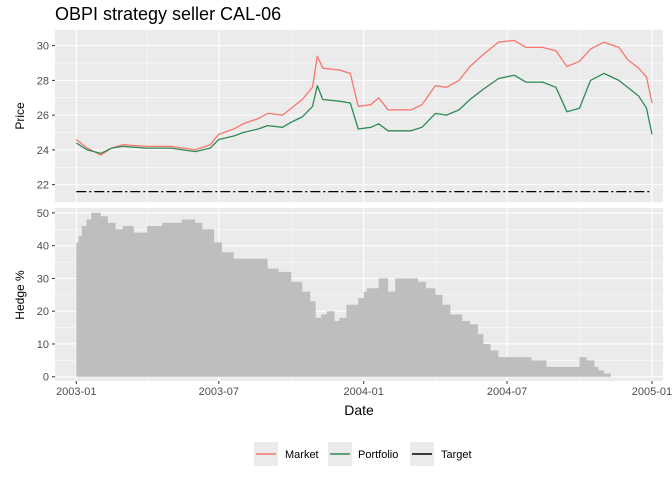 Image resolution: width=672 pixels, height=480 pixels. I want to click on price-y-tick-label: 24, so click(43, 151).